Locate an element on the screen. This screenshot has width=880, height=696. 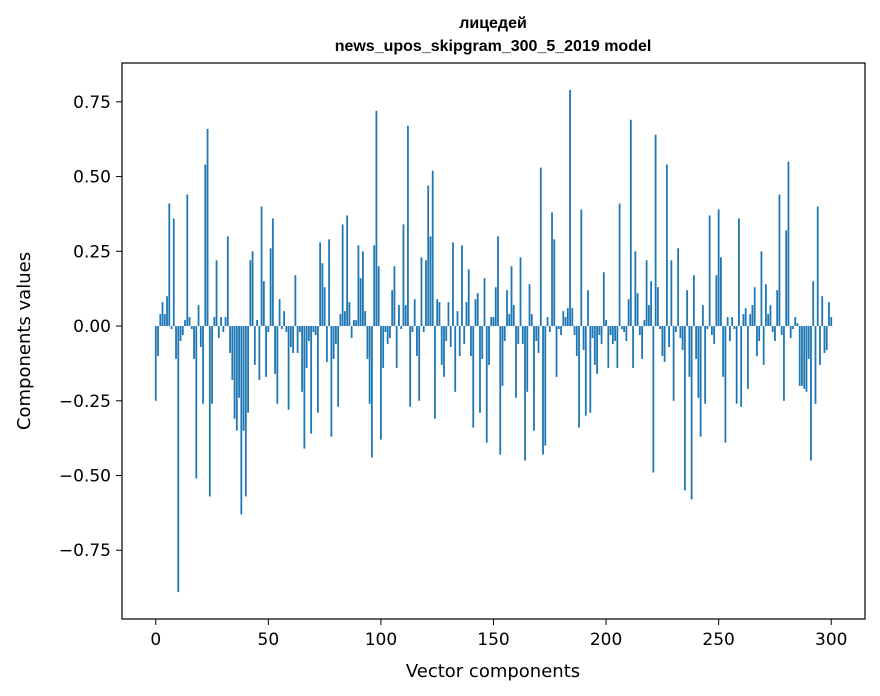
y-tick-label: −0.75 is located at coordinates (85, 551).